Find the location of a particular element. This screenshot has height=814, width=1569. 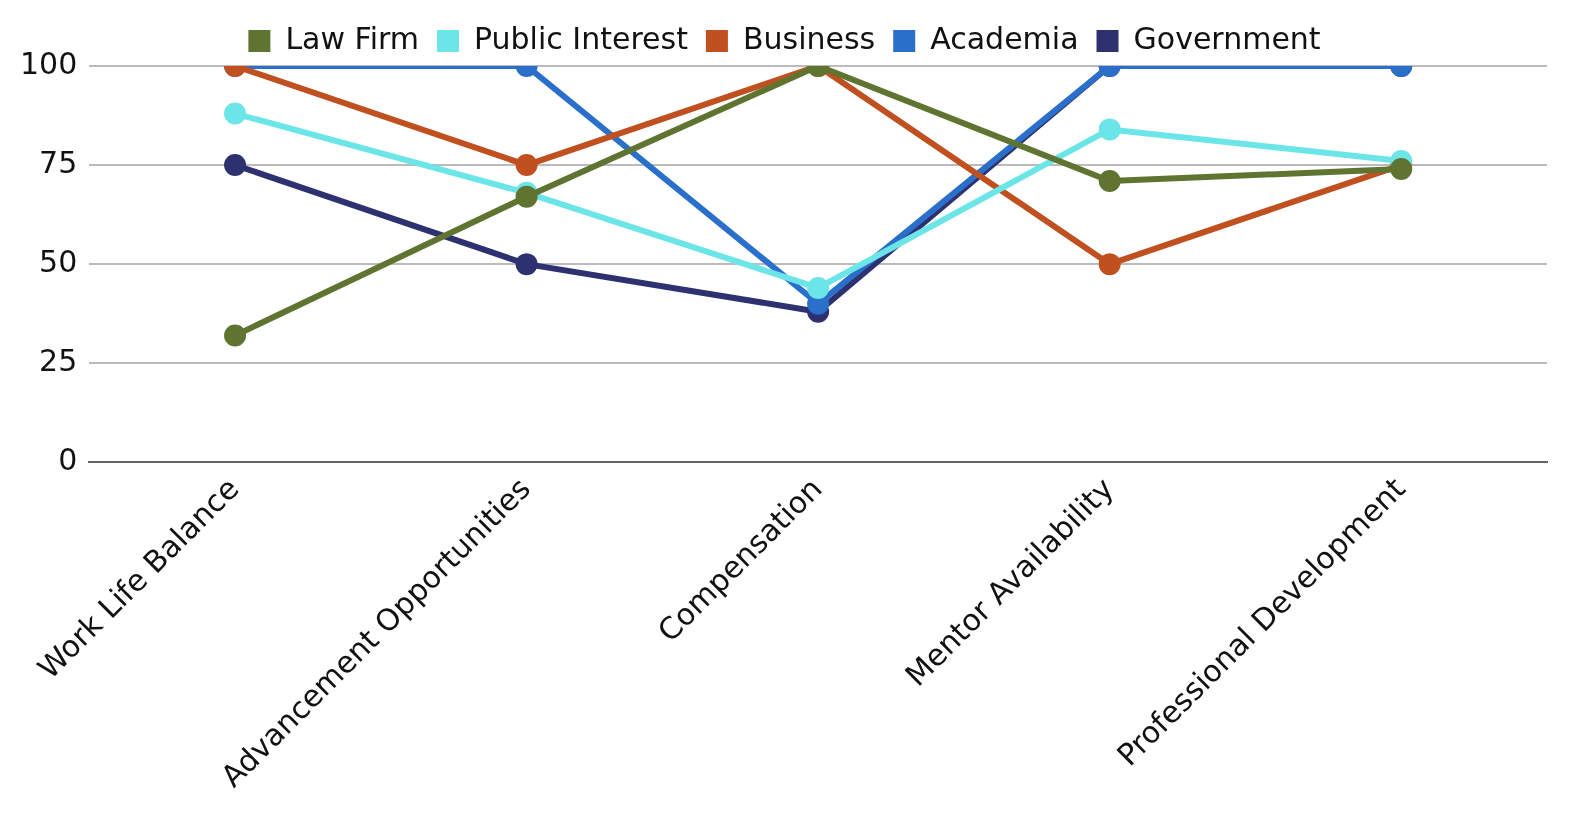

y-tick-label: 100 is located at coordinates (49, 63).